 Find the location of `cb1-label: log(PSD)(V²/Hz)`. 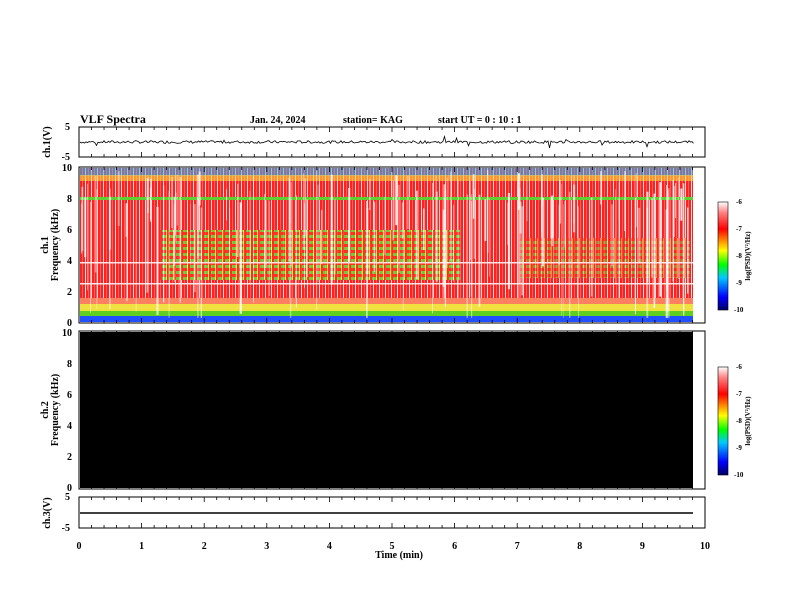

cb1-label: log(PSD)(V²/Hz) is located at coordinates (748, 256).